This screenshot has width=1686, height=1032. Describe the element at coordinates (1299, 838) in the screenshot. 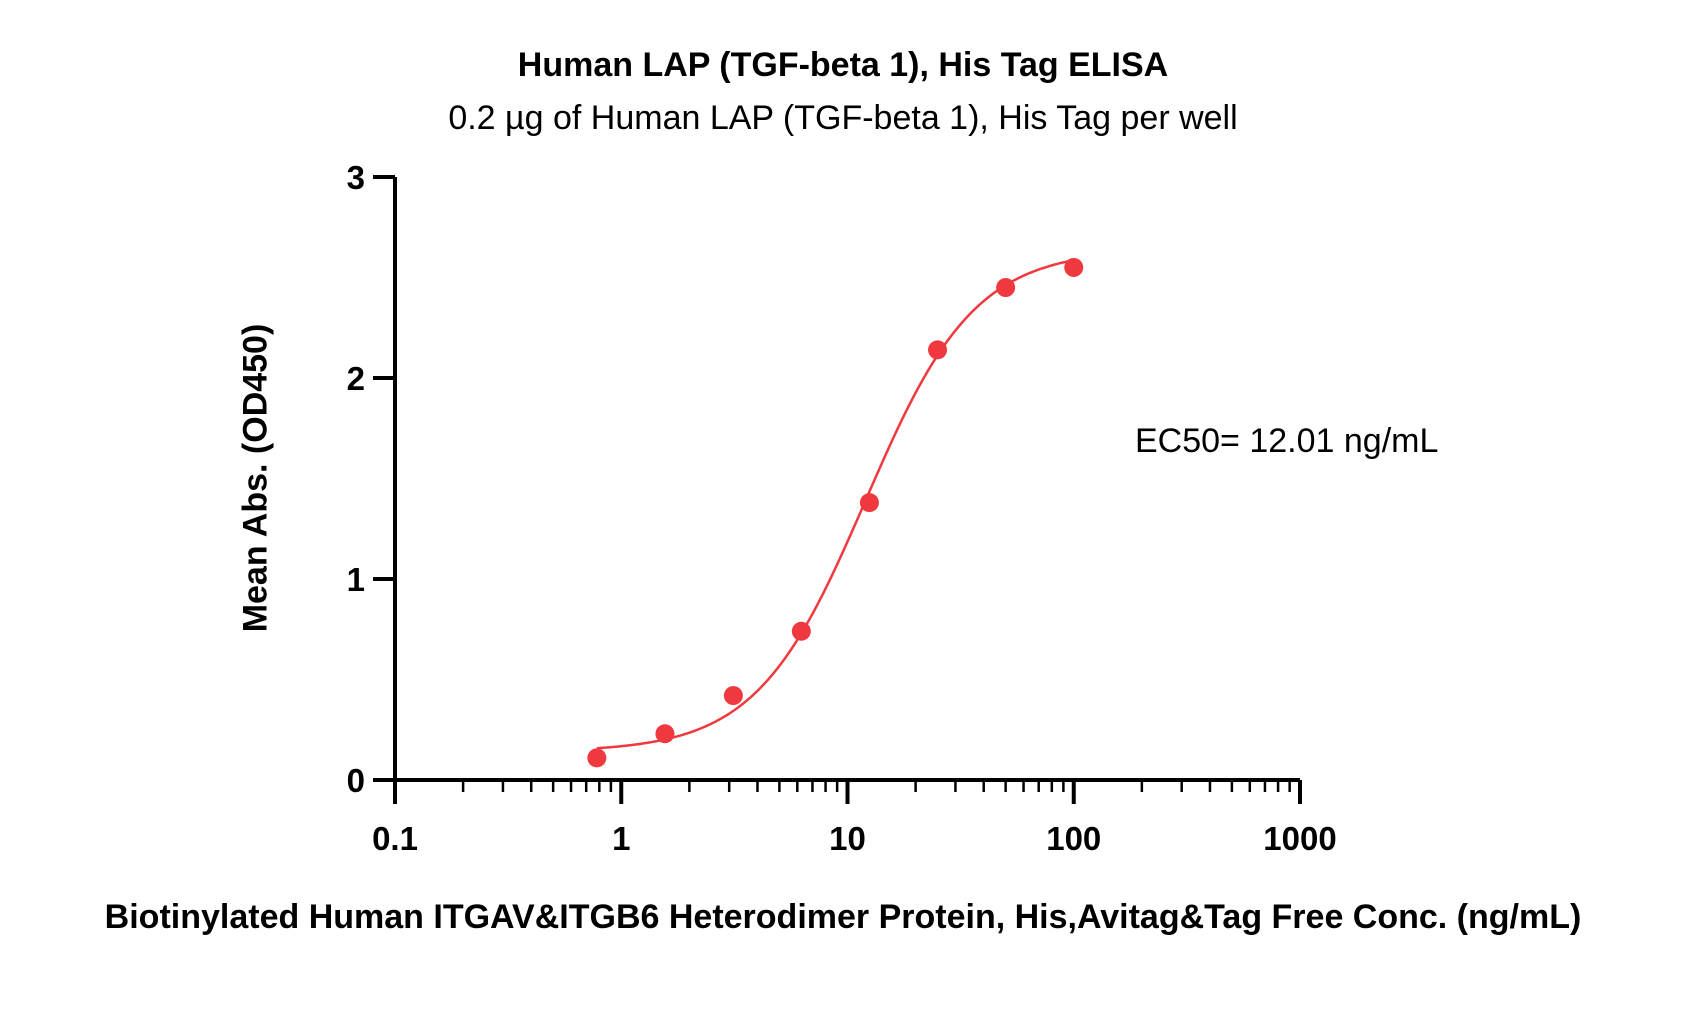

I see `x-tick-label: 1000` at that location.